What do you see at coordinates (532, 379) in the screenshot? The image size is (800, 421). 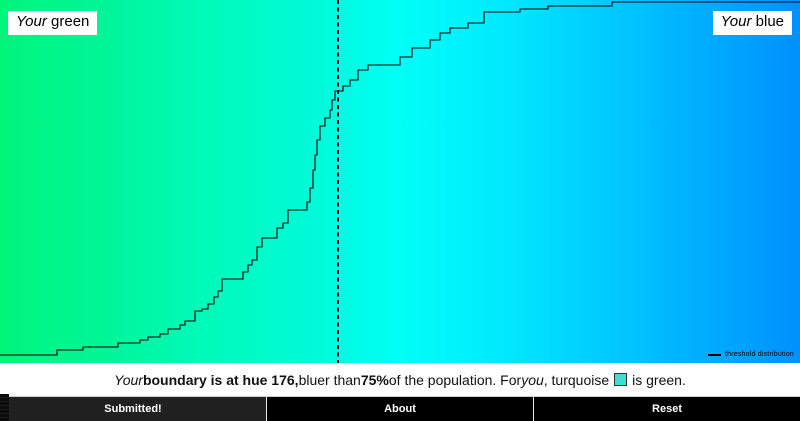 I see `result-you: you` at bounding box center [532, 379].